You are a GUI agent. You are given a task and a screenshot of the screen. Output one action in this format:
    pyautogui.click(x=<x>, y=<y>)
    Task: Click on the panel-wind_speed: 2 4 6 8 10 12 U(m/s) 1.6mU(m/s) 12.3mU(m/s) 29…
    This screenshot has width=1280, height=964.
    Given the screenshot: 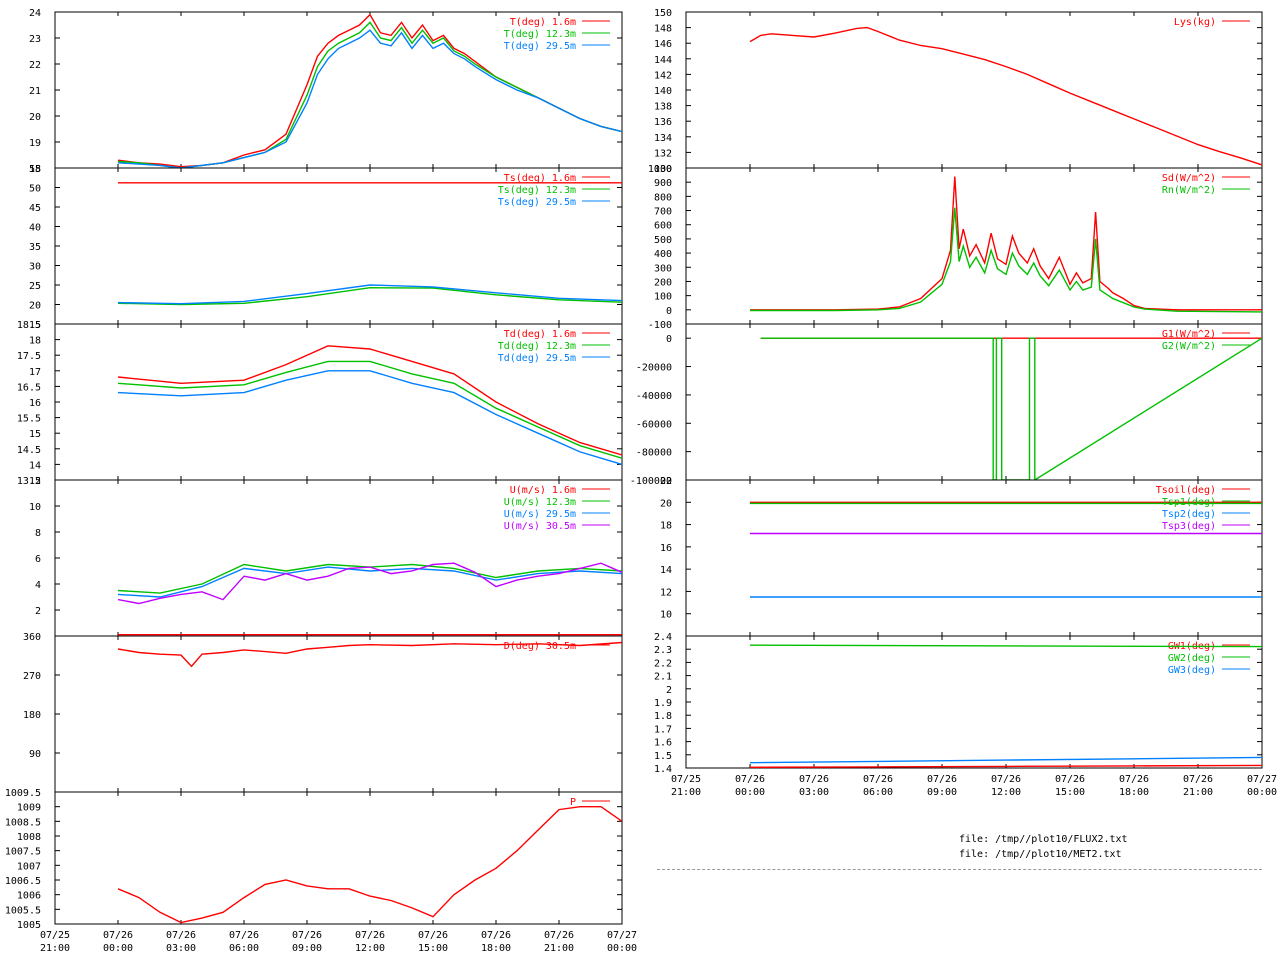 What is the action you would take?
    pyautogui.click(x=326, y=556)
    